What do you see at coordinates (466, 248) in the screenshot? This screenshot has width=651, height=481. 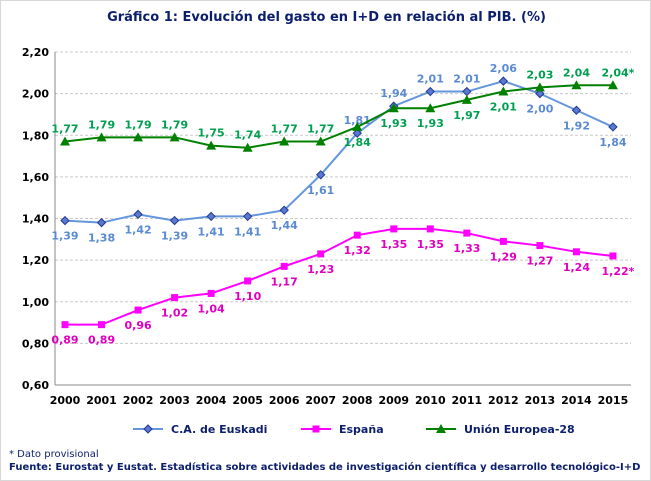 I see `data-label: 1,33` at bounding box center [466, 248].